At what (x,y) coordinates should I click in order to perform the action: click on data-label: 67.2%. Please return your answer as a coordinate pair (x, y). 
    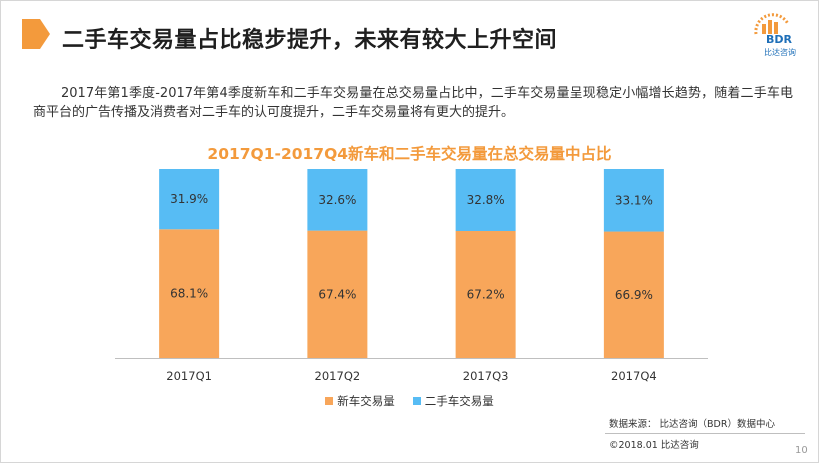
    Looking at the image, I should click on (486, 294).